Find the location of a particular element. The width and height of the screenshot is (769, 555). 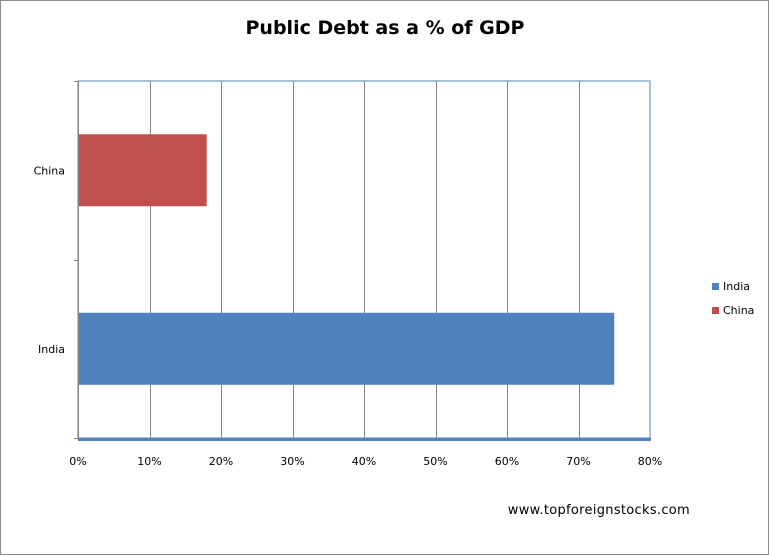

x-tick-label: 60% is located at coordinates (507, 461).